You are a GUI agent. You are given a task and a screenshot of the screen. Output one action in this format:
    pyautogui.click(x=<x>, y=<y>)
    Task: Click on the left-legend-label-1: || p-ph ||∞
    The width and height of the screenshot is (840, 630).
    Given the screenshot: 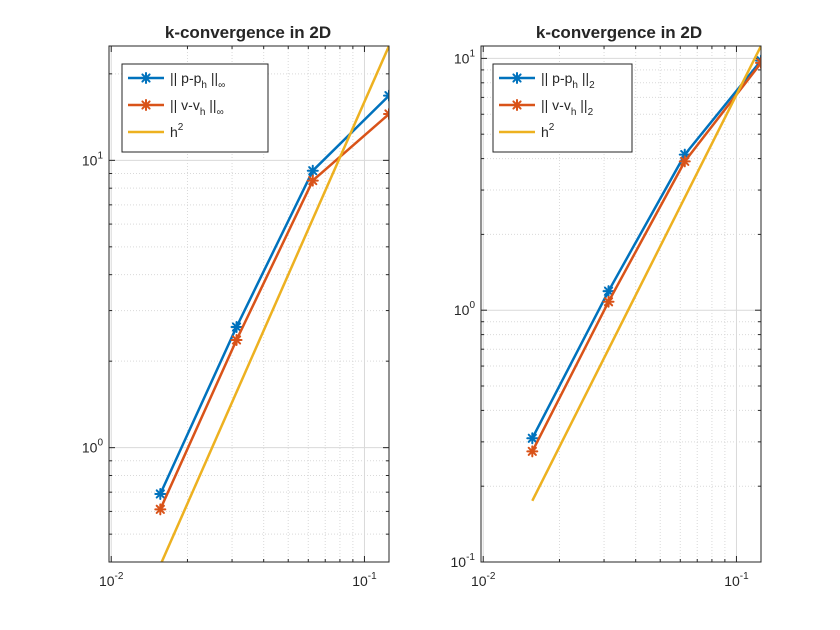 What is the action you would take?
    pyautogui.click(x=197, y=80)
    